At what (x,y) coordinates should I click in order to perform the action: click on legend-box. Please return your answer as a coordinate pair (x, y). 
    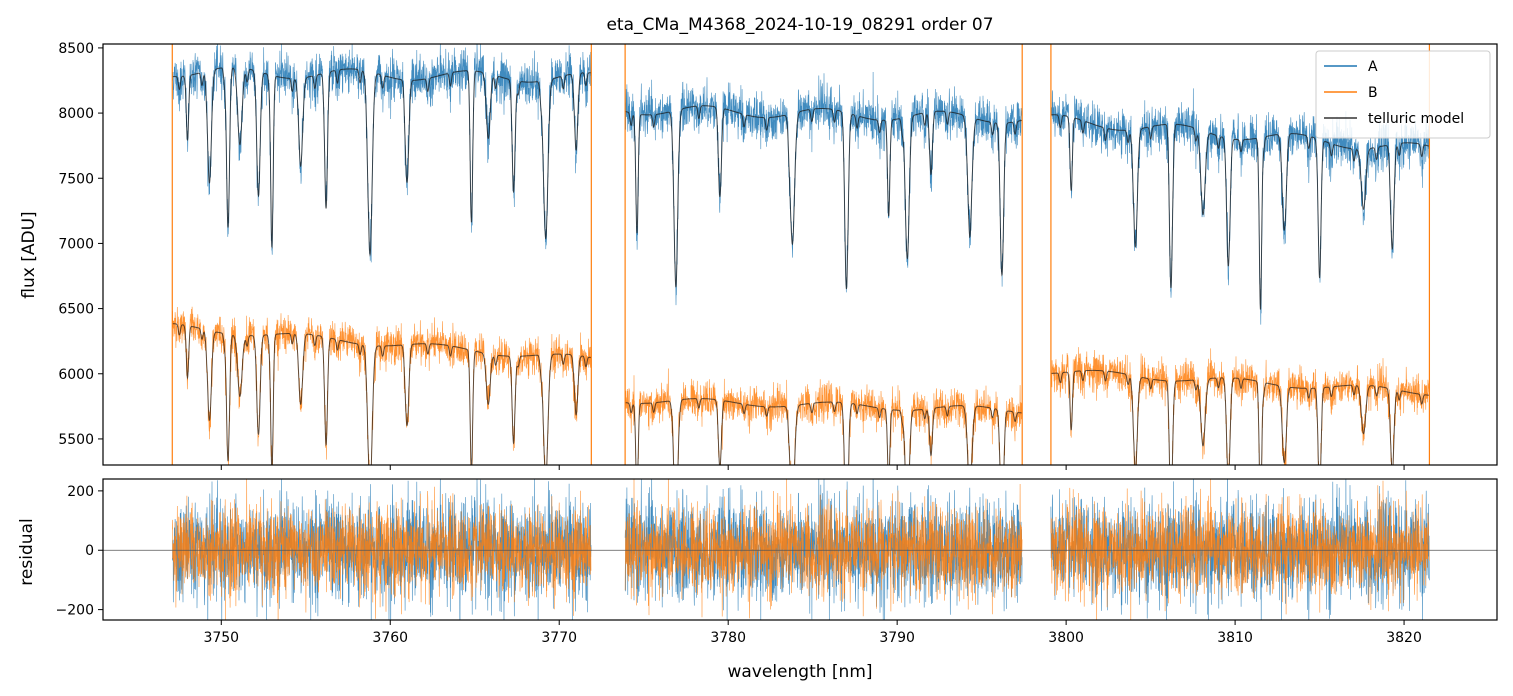
    Looking at the image, I should click on (1403, 94).